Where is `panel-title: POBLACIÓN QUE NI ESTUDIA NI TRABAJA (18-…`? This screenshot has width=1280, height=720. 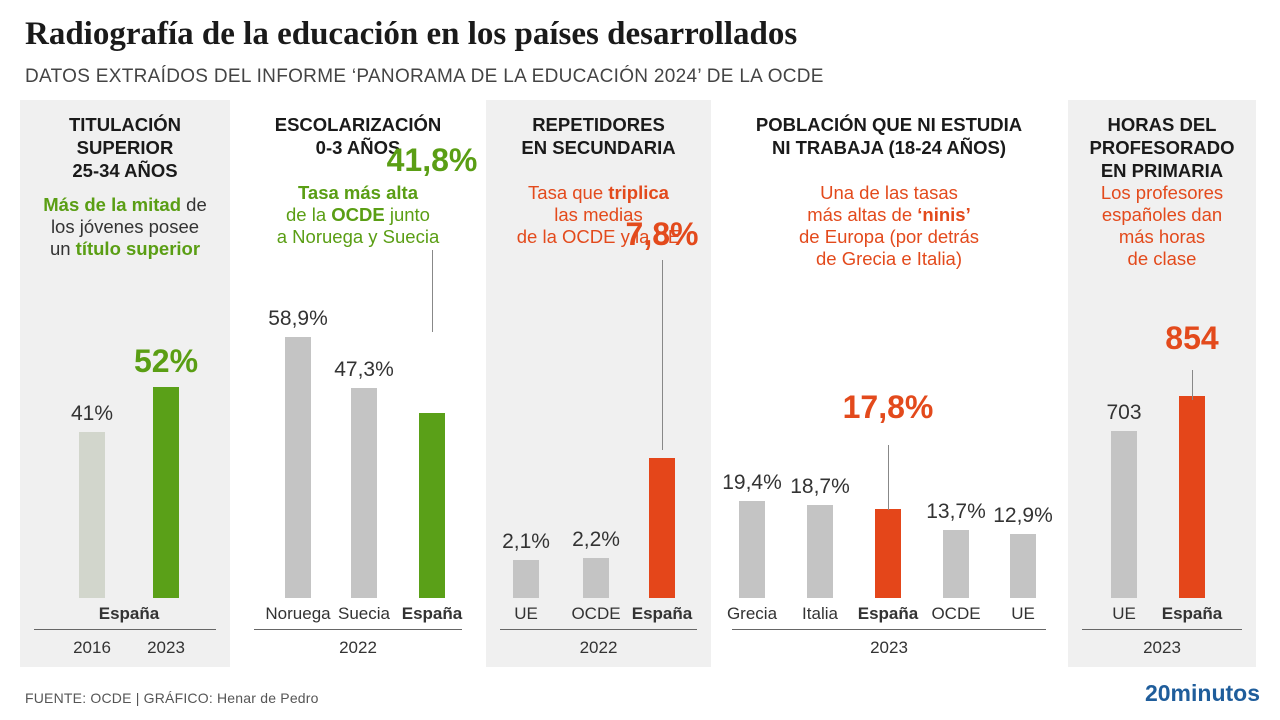
panel-title: POBLACIÓN QUE NI ESTUDIA NI TRABAJA (18-… is located at coordinates (889, 136).